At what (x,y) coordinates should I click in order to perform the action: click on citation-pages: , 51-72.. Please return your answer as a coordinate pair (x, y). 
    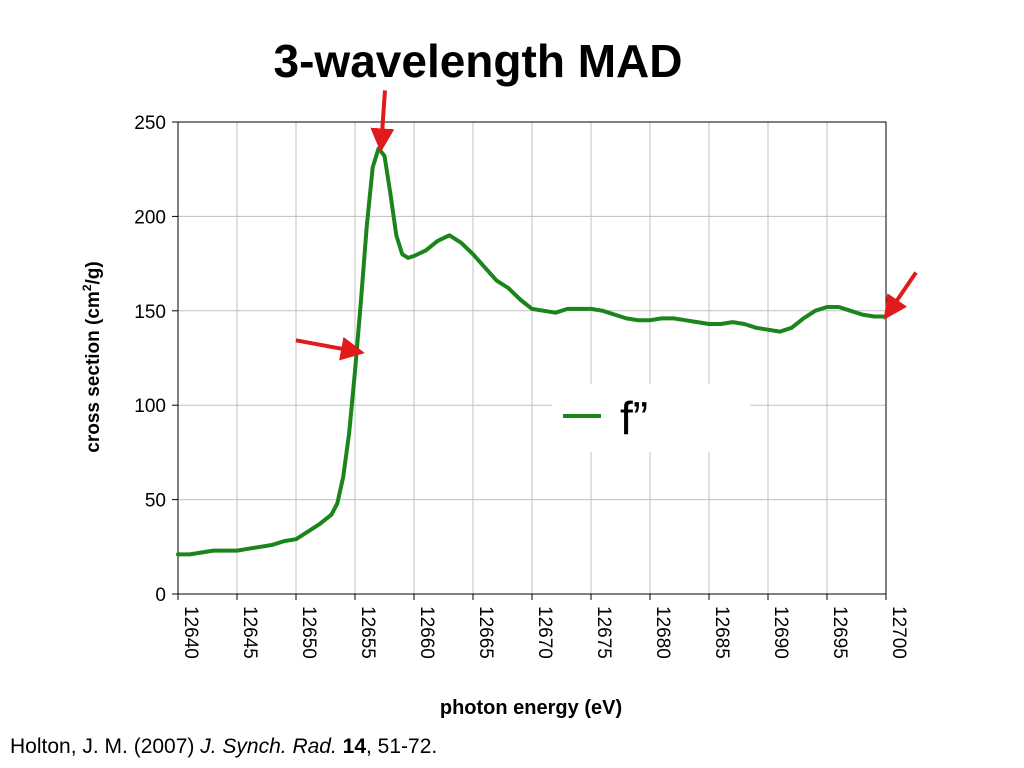
    Looking at the image, I should click on (402, 746).